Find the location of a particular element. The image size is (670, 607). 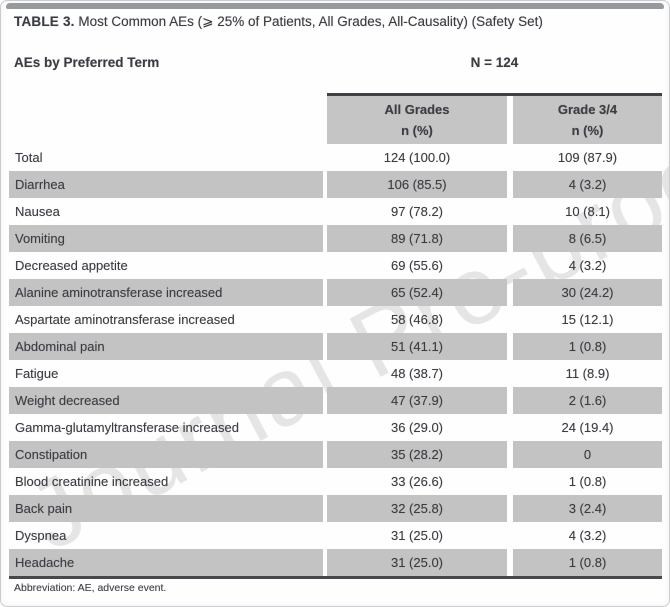

cell-grade-3-4: 10 (8.1) is located at coordinates (587, 211).